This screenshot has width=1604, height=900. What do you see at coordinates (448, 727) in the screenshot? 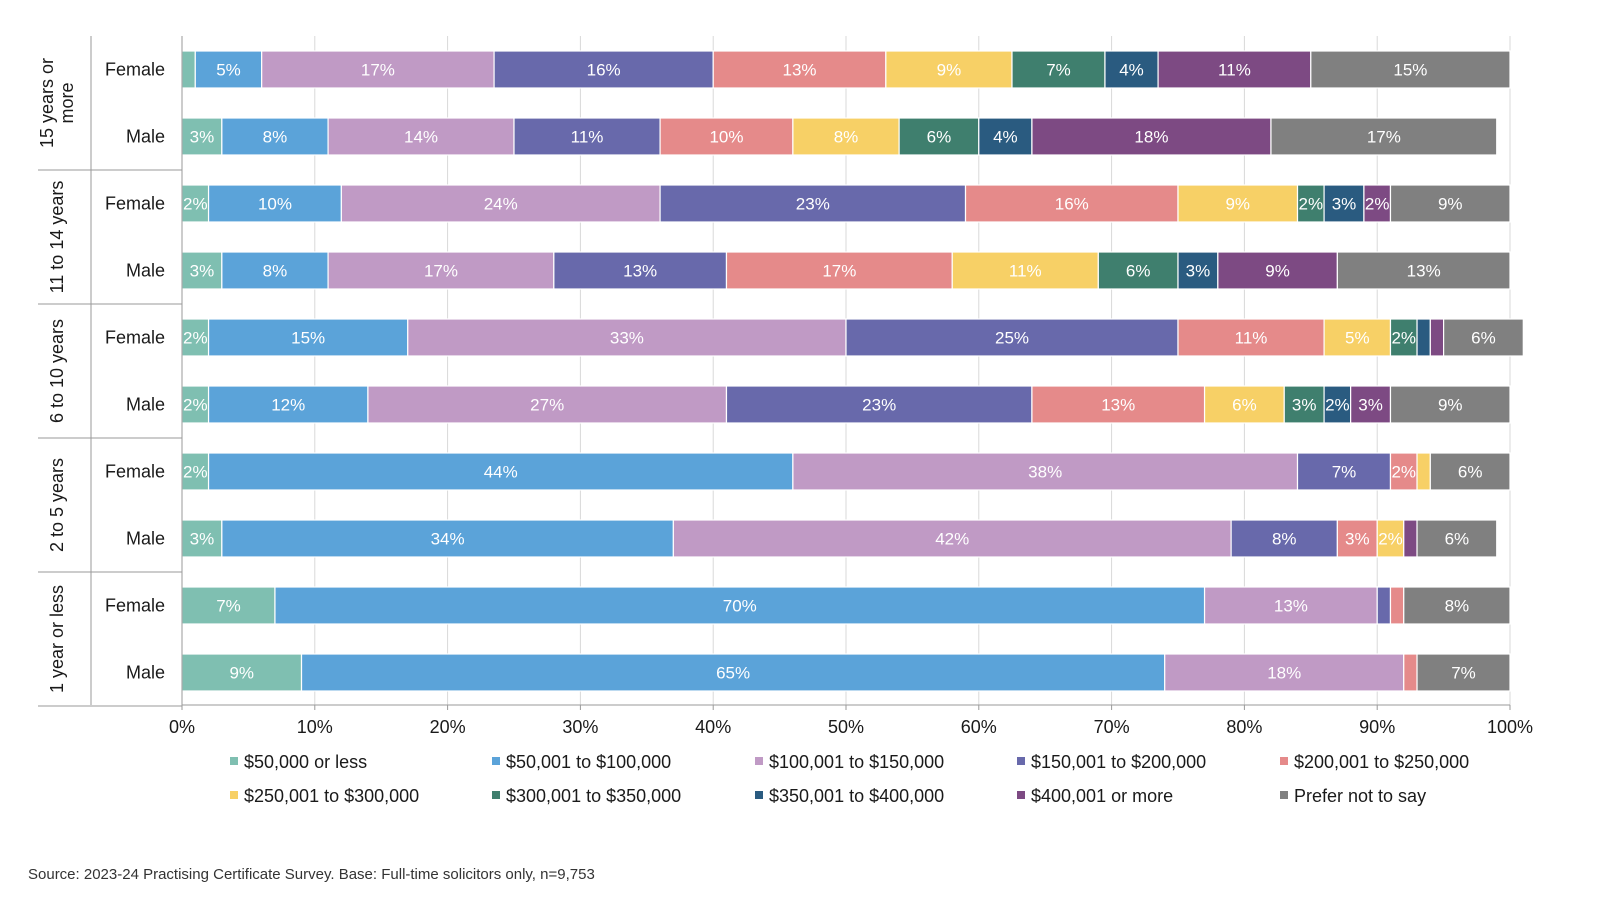
I see `x-tick-label: 20%` at bounding box center [448, 727].